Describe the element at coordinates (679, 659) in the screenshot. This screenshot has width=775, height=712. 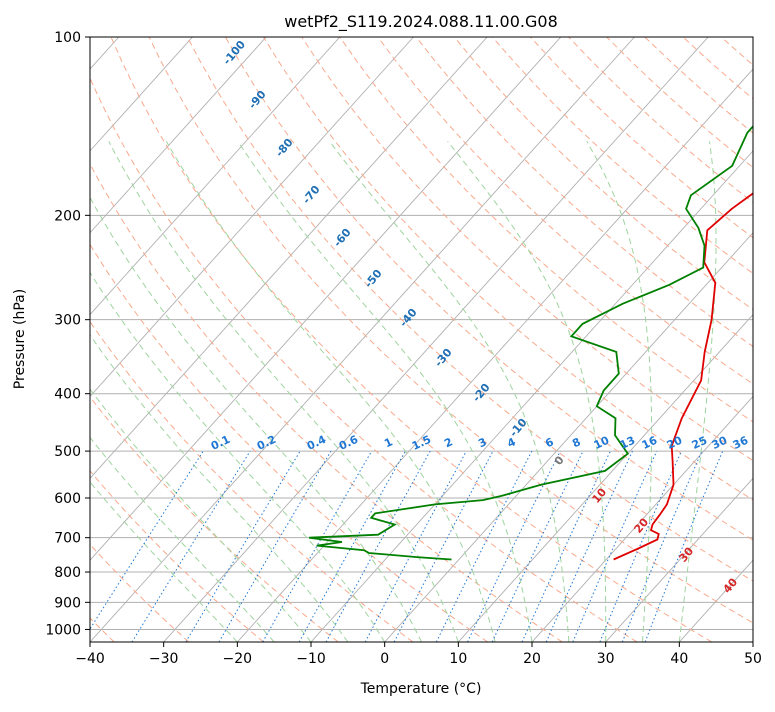
I see `x-tick-label: 40` at that location.